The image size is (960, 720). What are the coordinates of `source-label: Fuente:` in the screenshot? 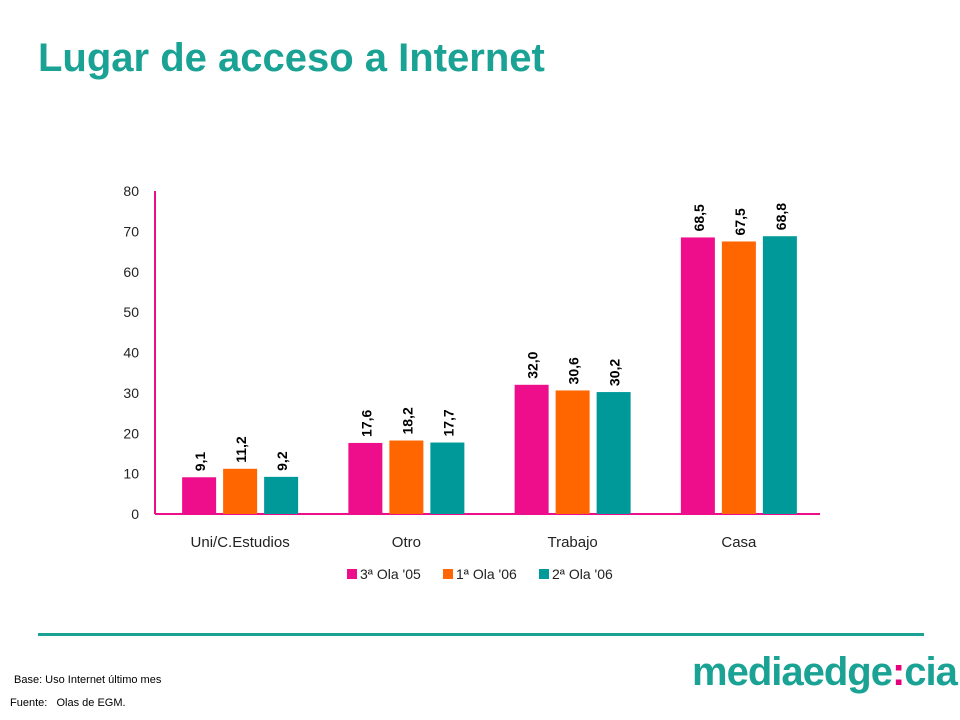 It's located at (29, 703).